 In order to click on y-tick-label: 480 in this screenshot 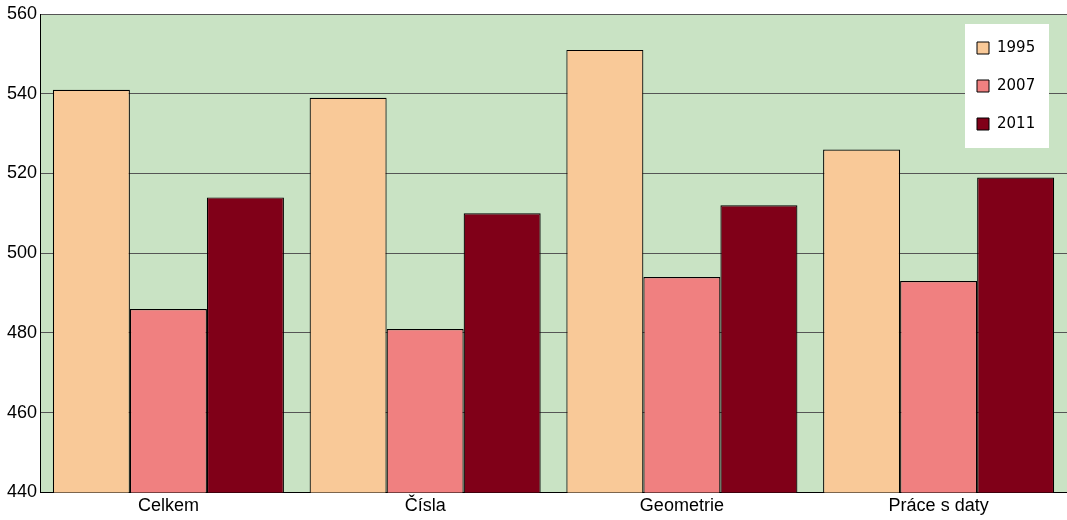, I will do `click(22, 331)`.